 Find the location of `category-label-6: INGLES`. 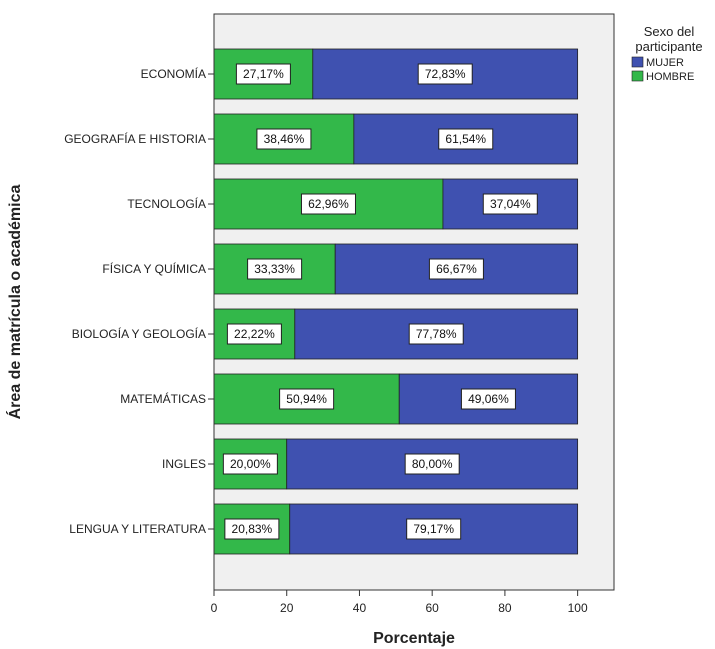

category-label-6: INGLES is located at coordinates (184, 464).